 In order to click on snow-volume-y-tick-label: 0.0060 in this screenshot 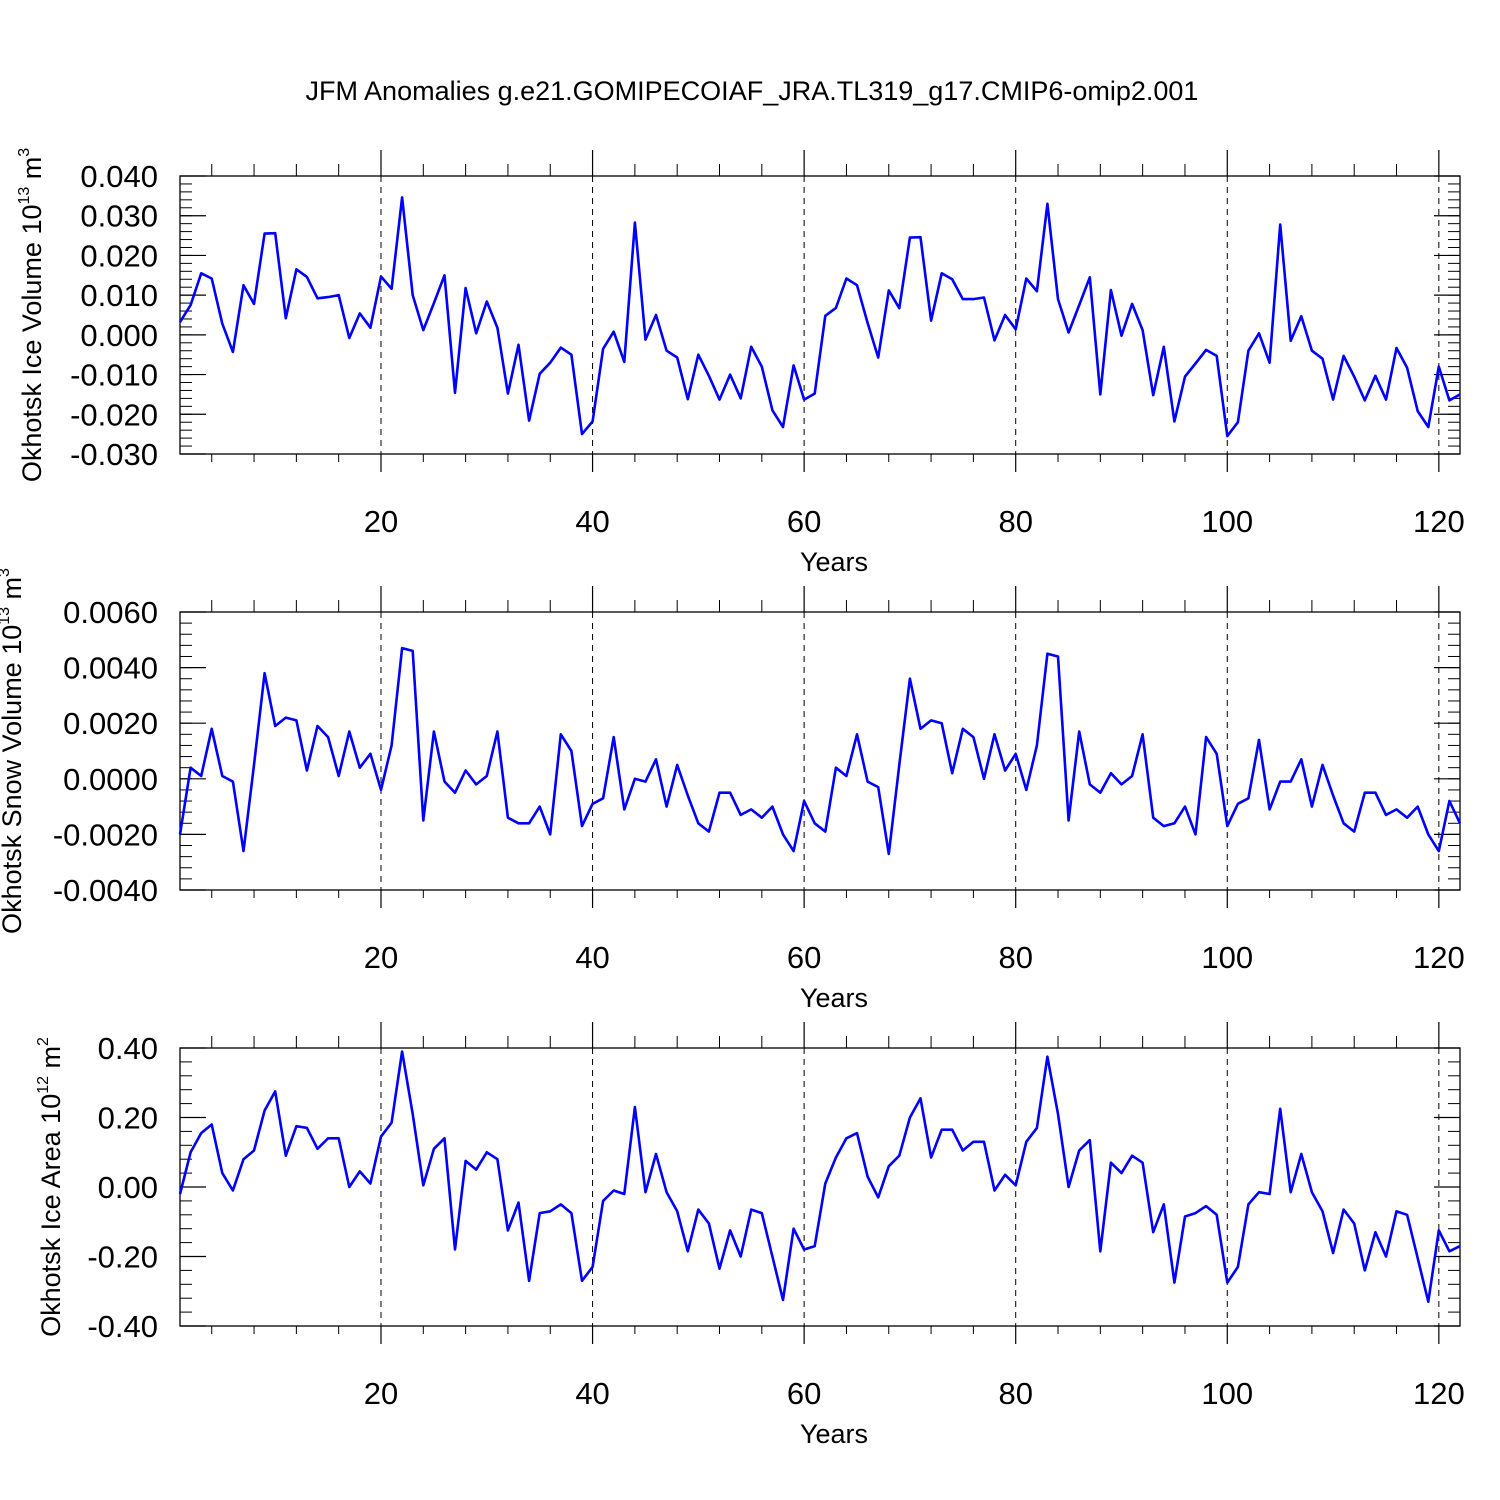, I will do `click(110, 612)`.